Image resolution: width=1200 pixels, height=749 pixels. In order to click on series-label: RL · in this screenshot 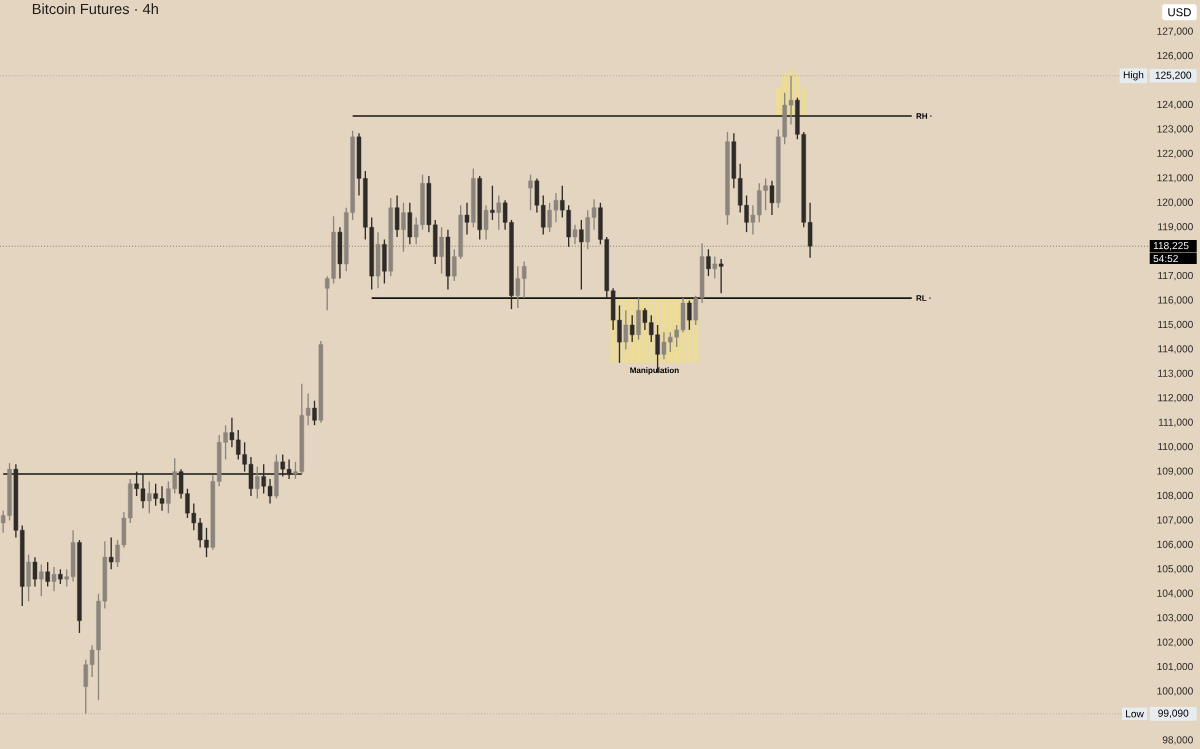, I will do `click(923, 298)`.